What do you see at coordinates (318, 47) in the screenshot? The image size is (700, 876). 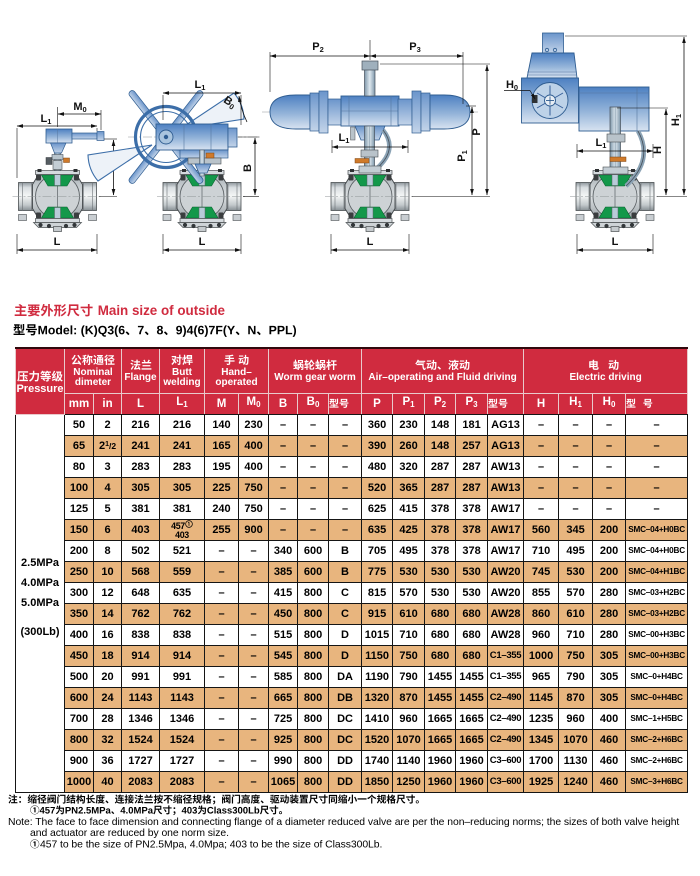 I see `svg-text: P2` at bounding box center [318, 47].